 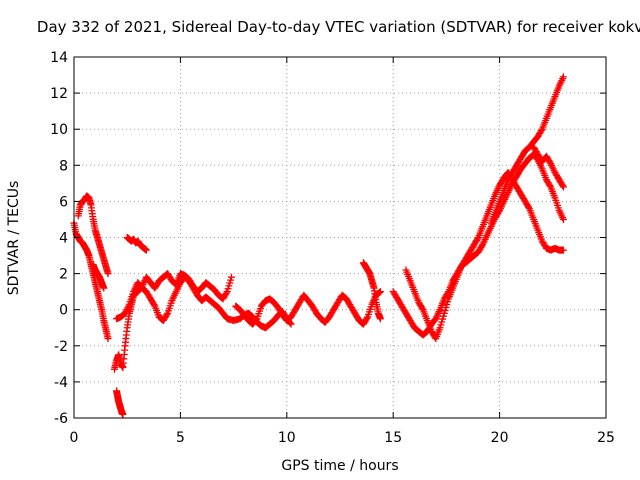 What do you see at coordinates (98, 276) in the screenshot?
I see `series-track-c` at bounding box center [98, 276].